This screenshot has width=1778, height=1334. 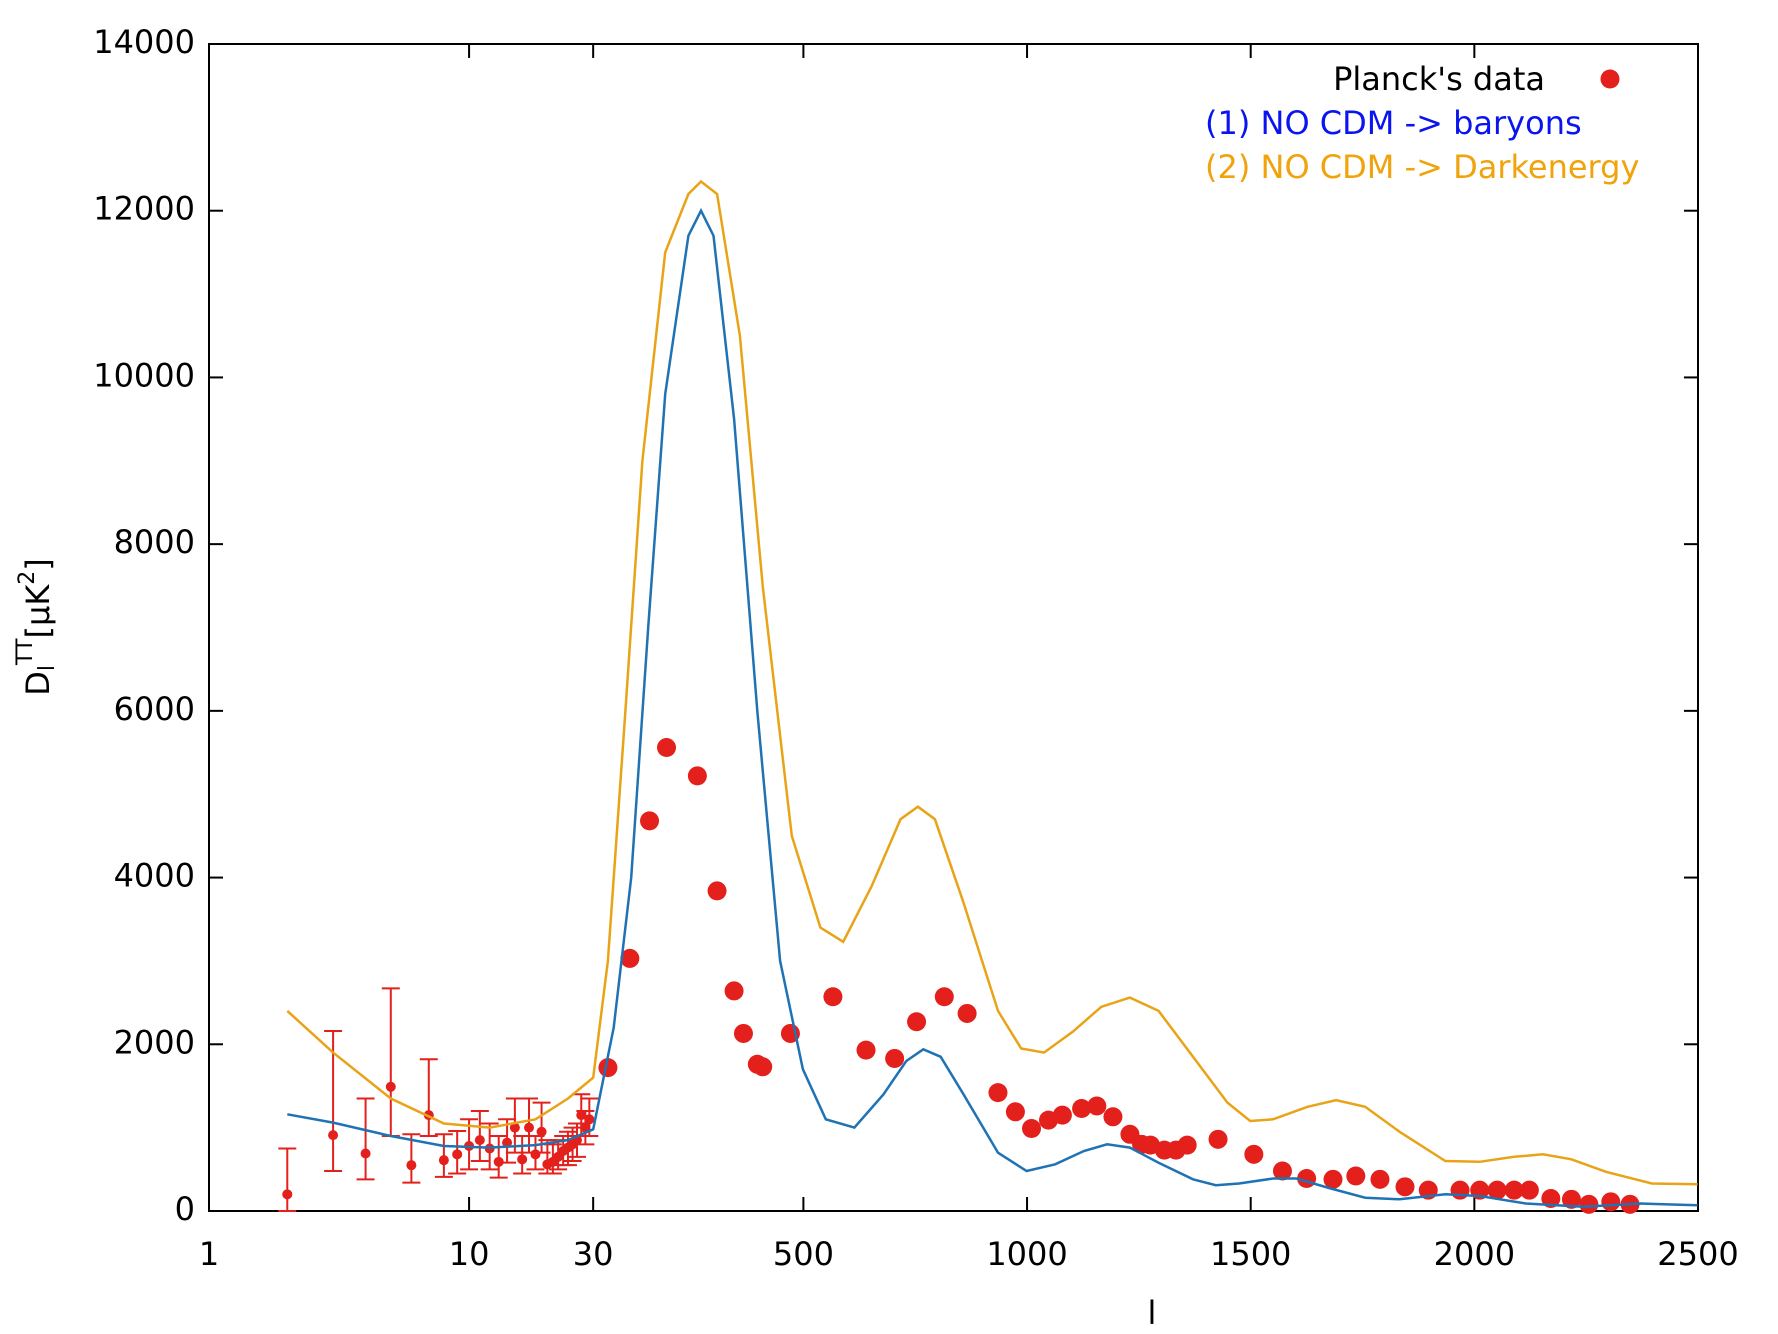 What do you see at coordinates (144, 42) in the screenshot?
I see `y-tick-label: 14000` at bounding box center [144, 42].